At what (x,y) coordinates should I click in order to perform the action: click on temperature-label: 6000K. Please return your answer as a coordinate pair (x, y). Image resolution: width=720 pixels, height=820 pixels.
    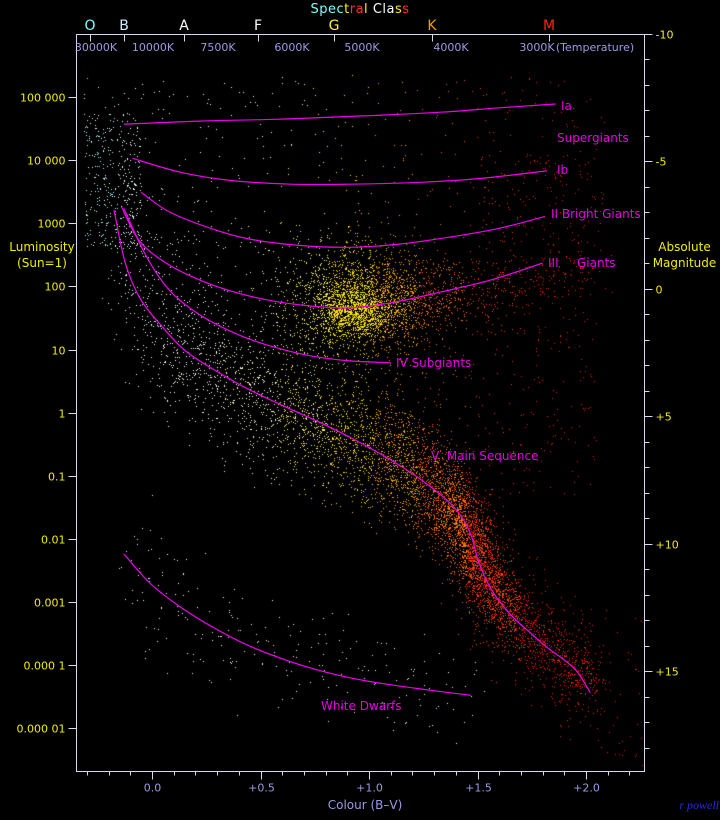
    Looking at the image, I should click on (292, 47).